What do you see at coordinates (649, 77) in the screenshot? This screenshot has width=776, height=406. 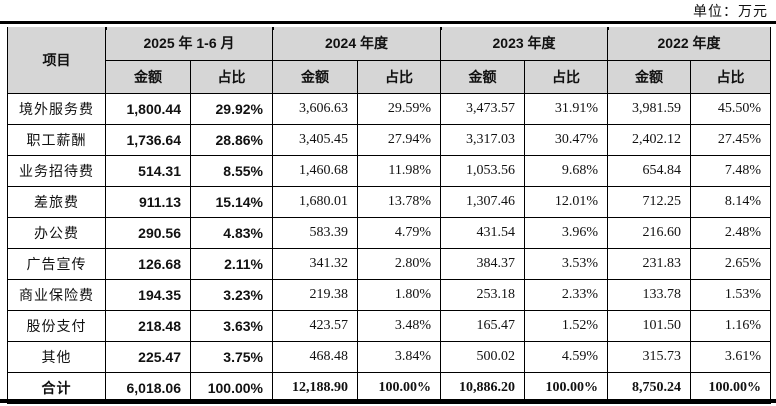 I see `subheader-amount-2022: 金额` at bounding box center [649, 77].